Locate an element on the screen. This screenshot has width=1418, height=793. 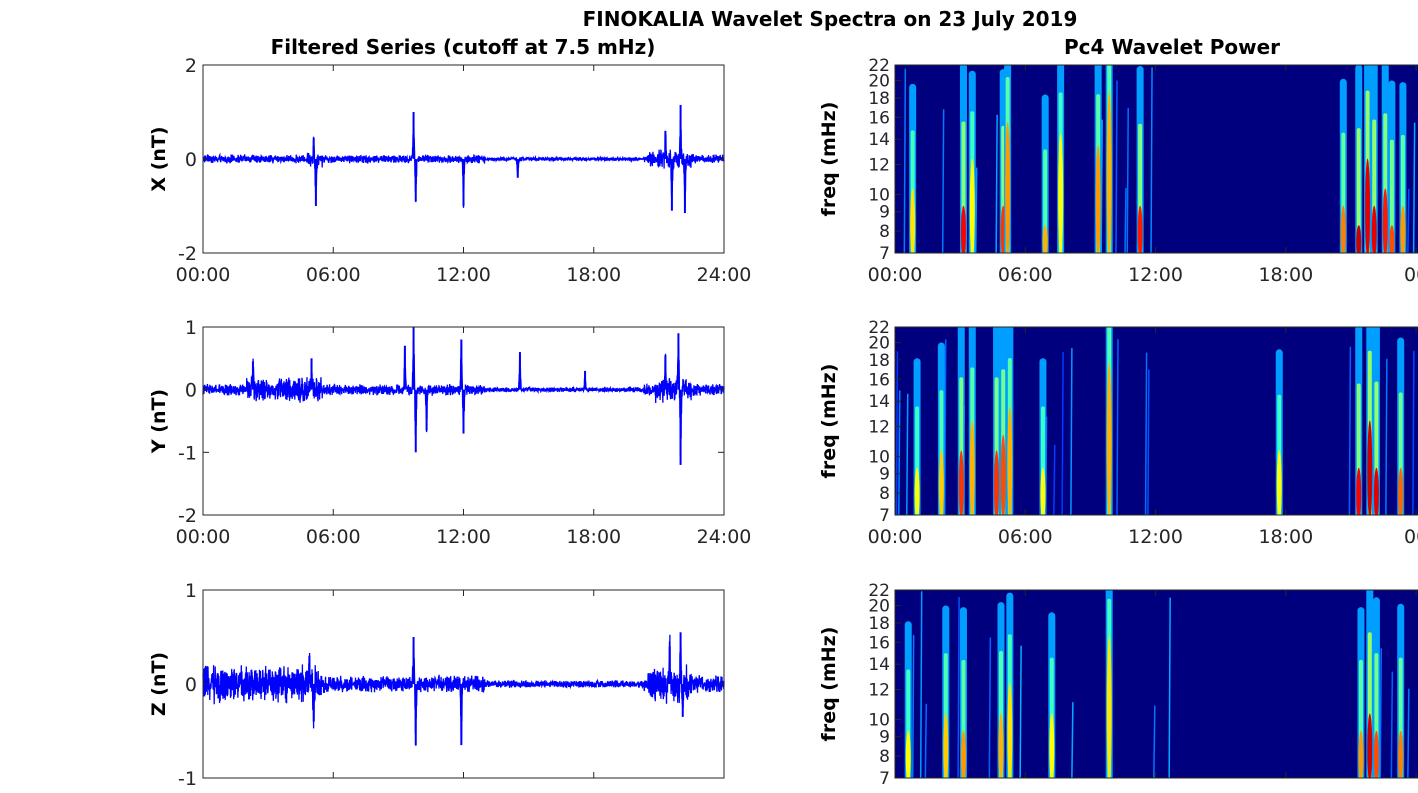
ytick-label: 22 is located at coordinates (879, 66).